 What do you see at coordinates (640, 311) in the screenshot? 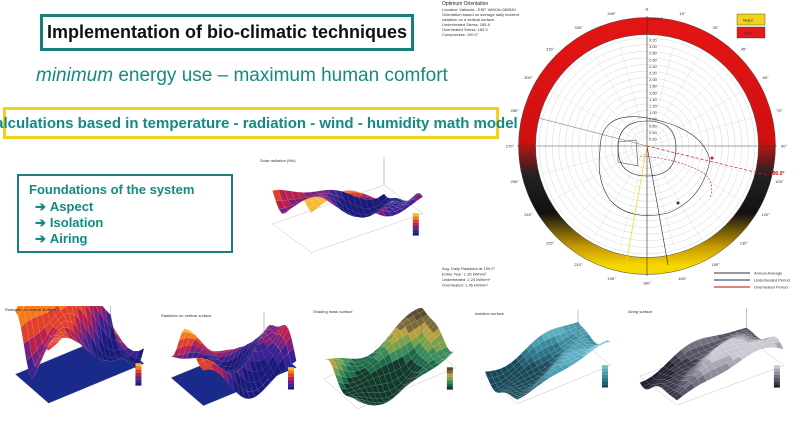
I see `surface-caption: Airing surface` at bounding box center [640, 311].